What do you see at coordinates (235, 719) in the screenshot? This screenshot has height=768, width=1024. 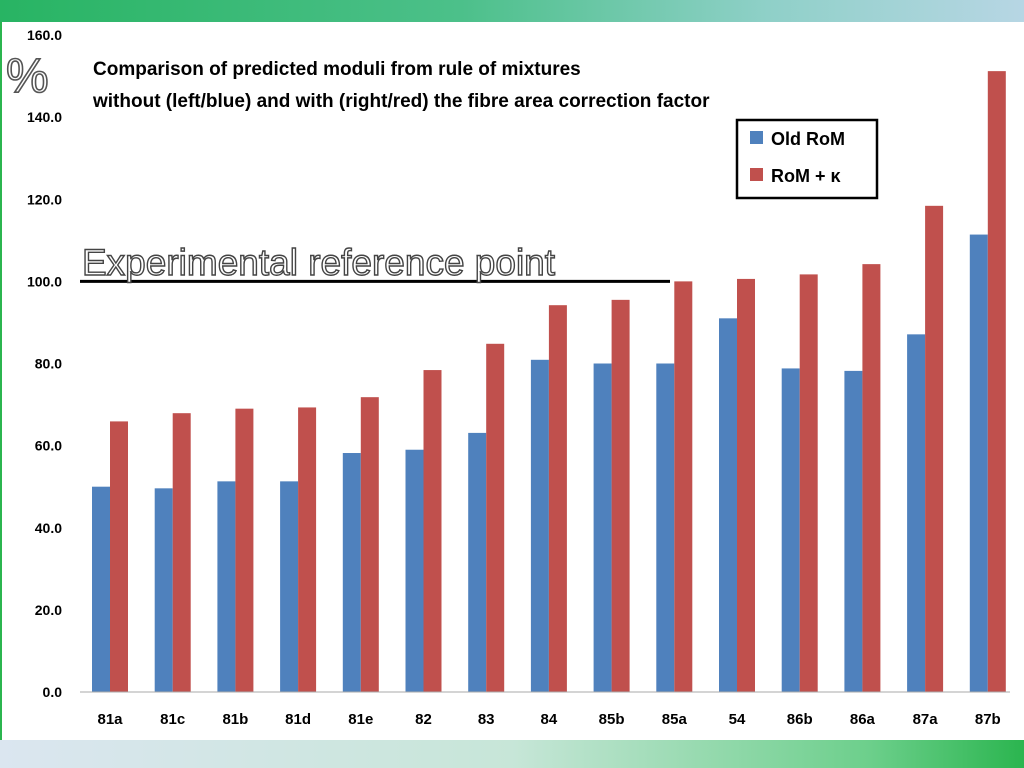 I see `x-category-label: 81b` at bounding box center [235, 719].